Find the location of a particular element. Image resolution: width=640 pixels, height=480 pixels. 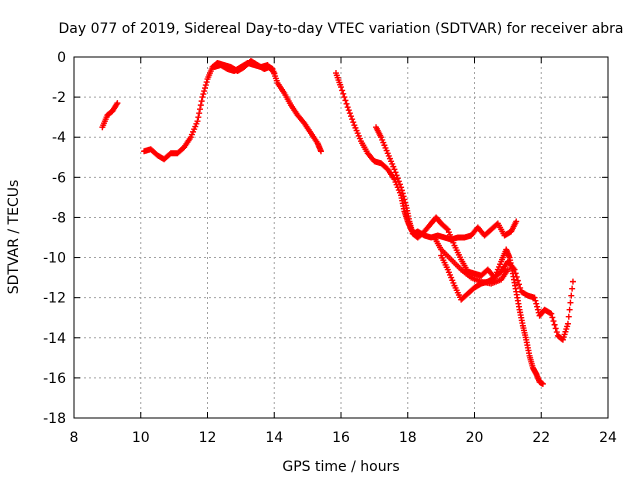

y-tick-labels: 0 -2 -4 -6 -8 -10 -12 -14 -16 -18 is located at coordinates (54, 238).